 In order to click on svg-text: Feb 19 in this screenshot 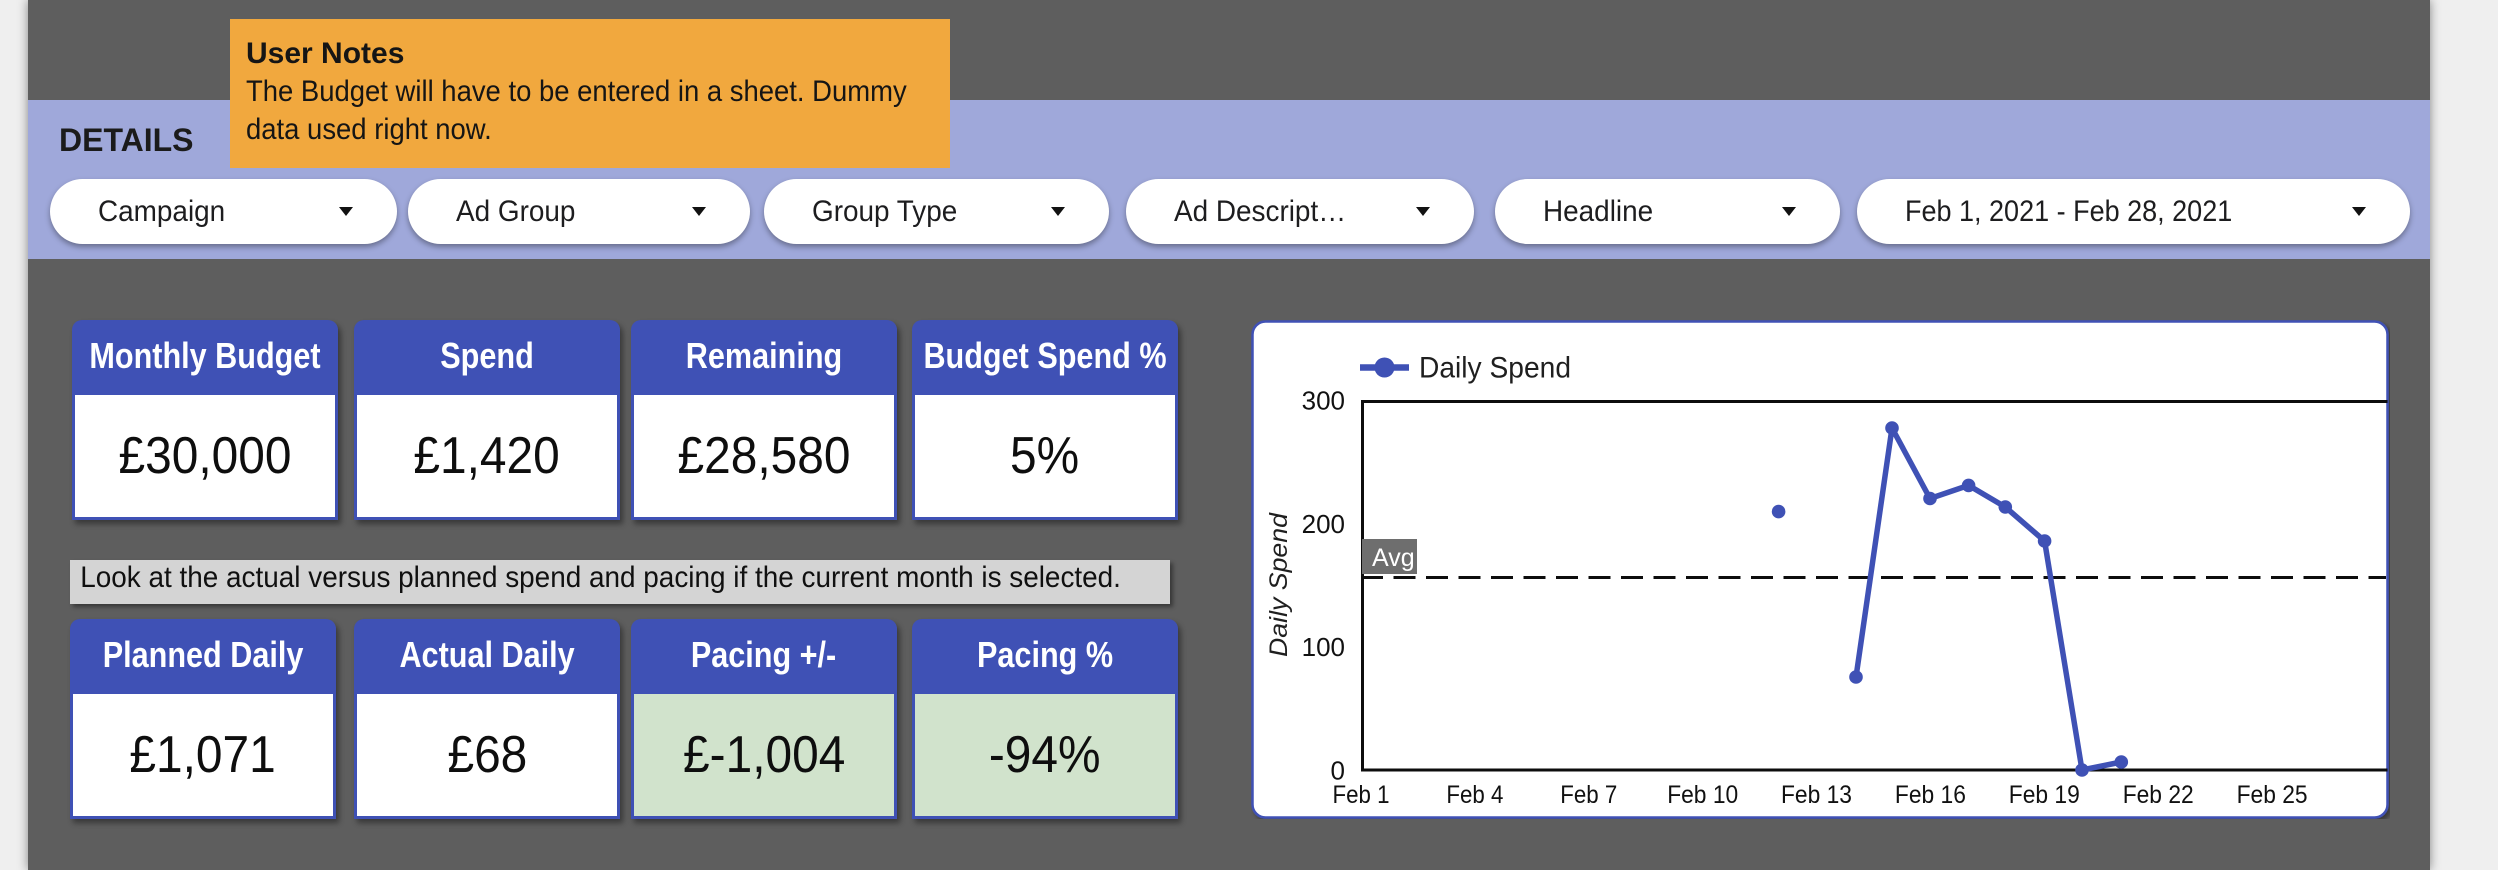, I will do `click(2044, 795)`.